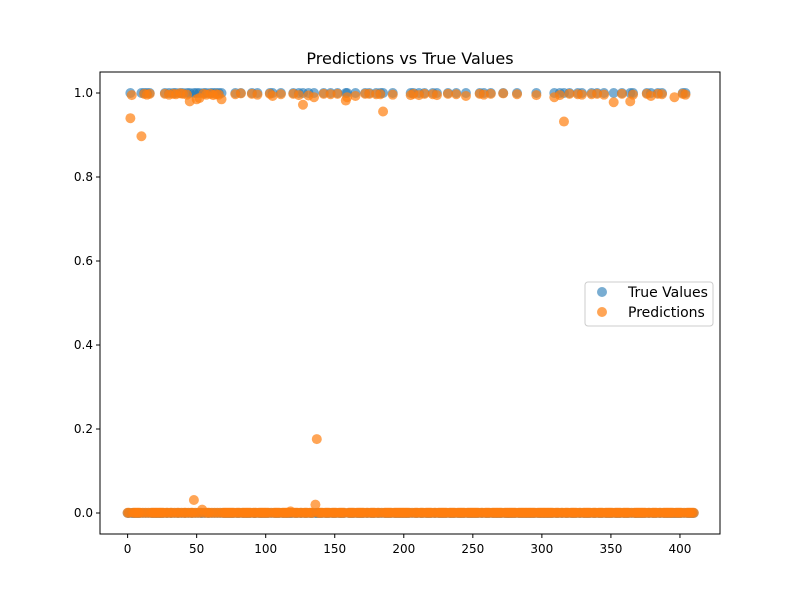 This screenshot has width=800, height=604. I want to click on y-tick-label: 0.2, so click(83, 429).